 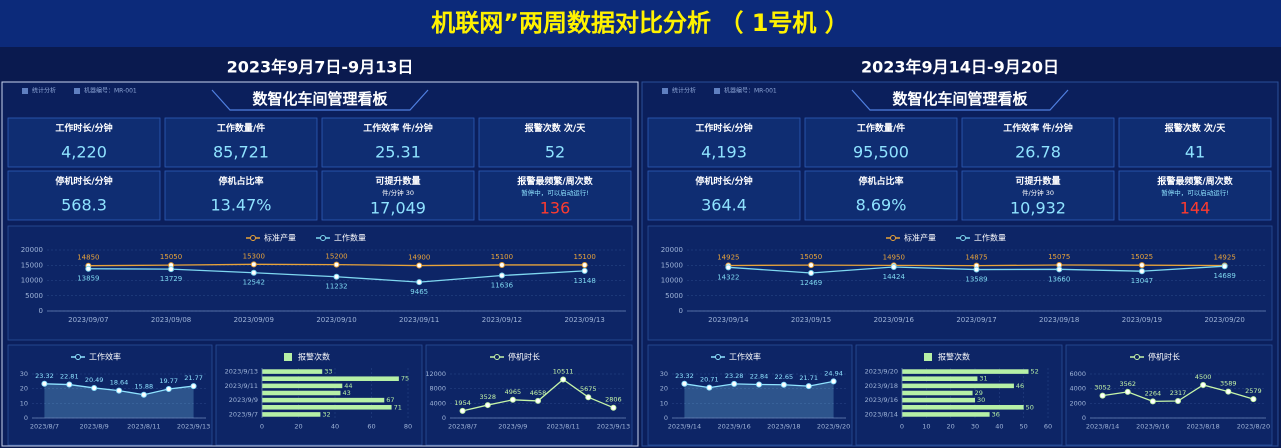 I want to click on title-banner, so click(x=320, y=100).